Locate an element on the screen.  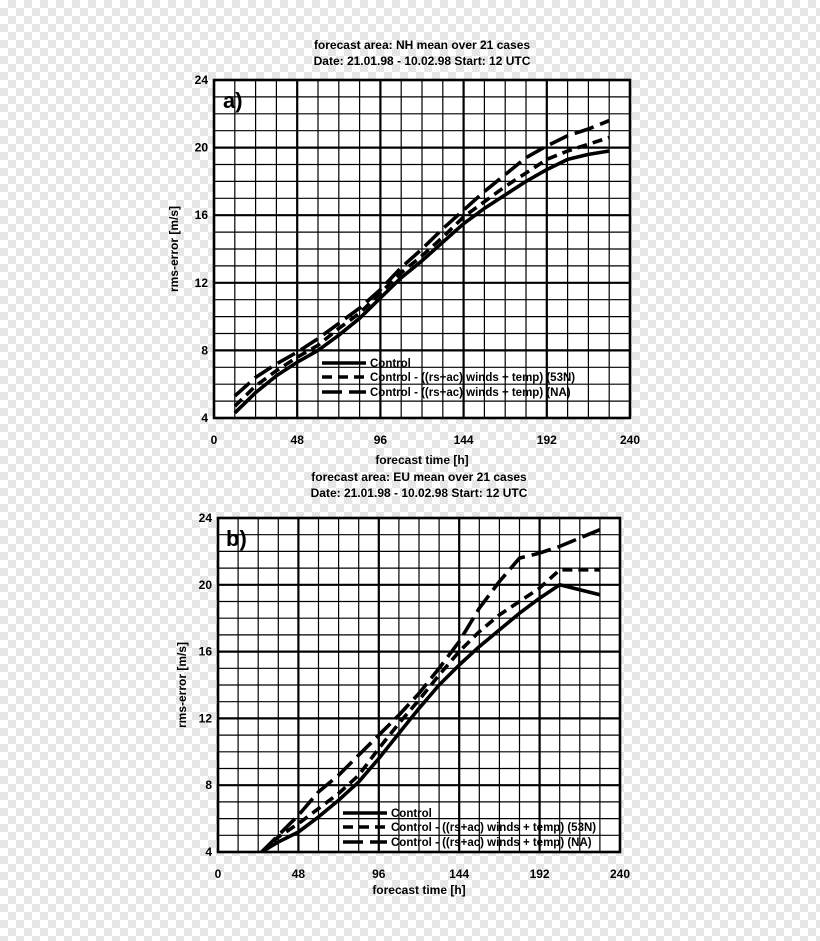
panel-label: a) is located at coordinates (233, 100).